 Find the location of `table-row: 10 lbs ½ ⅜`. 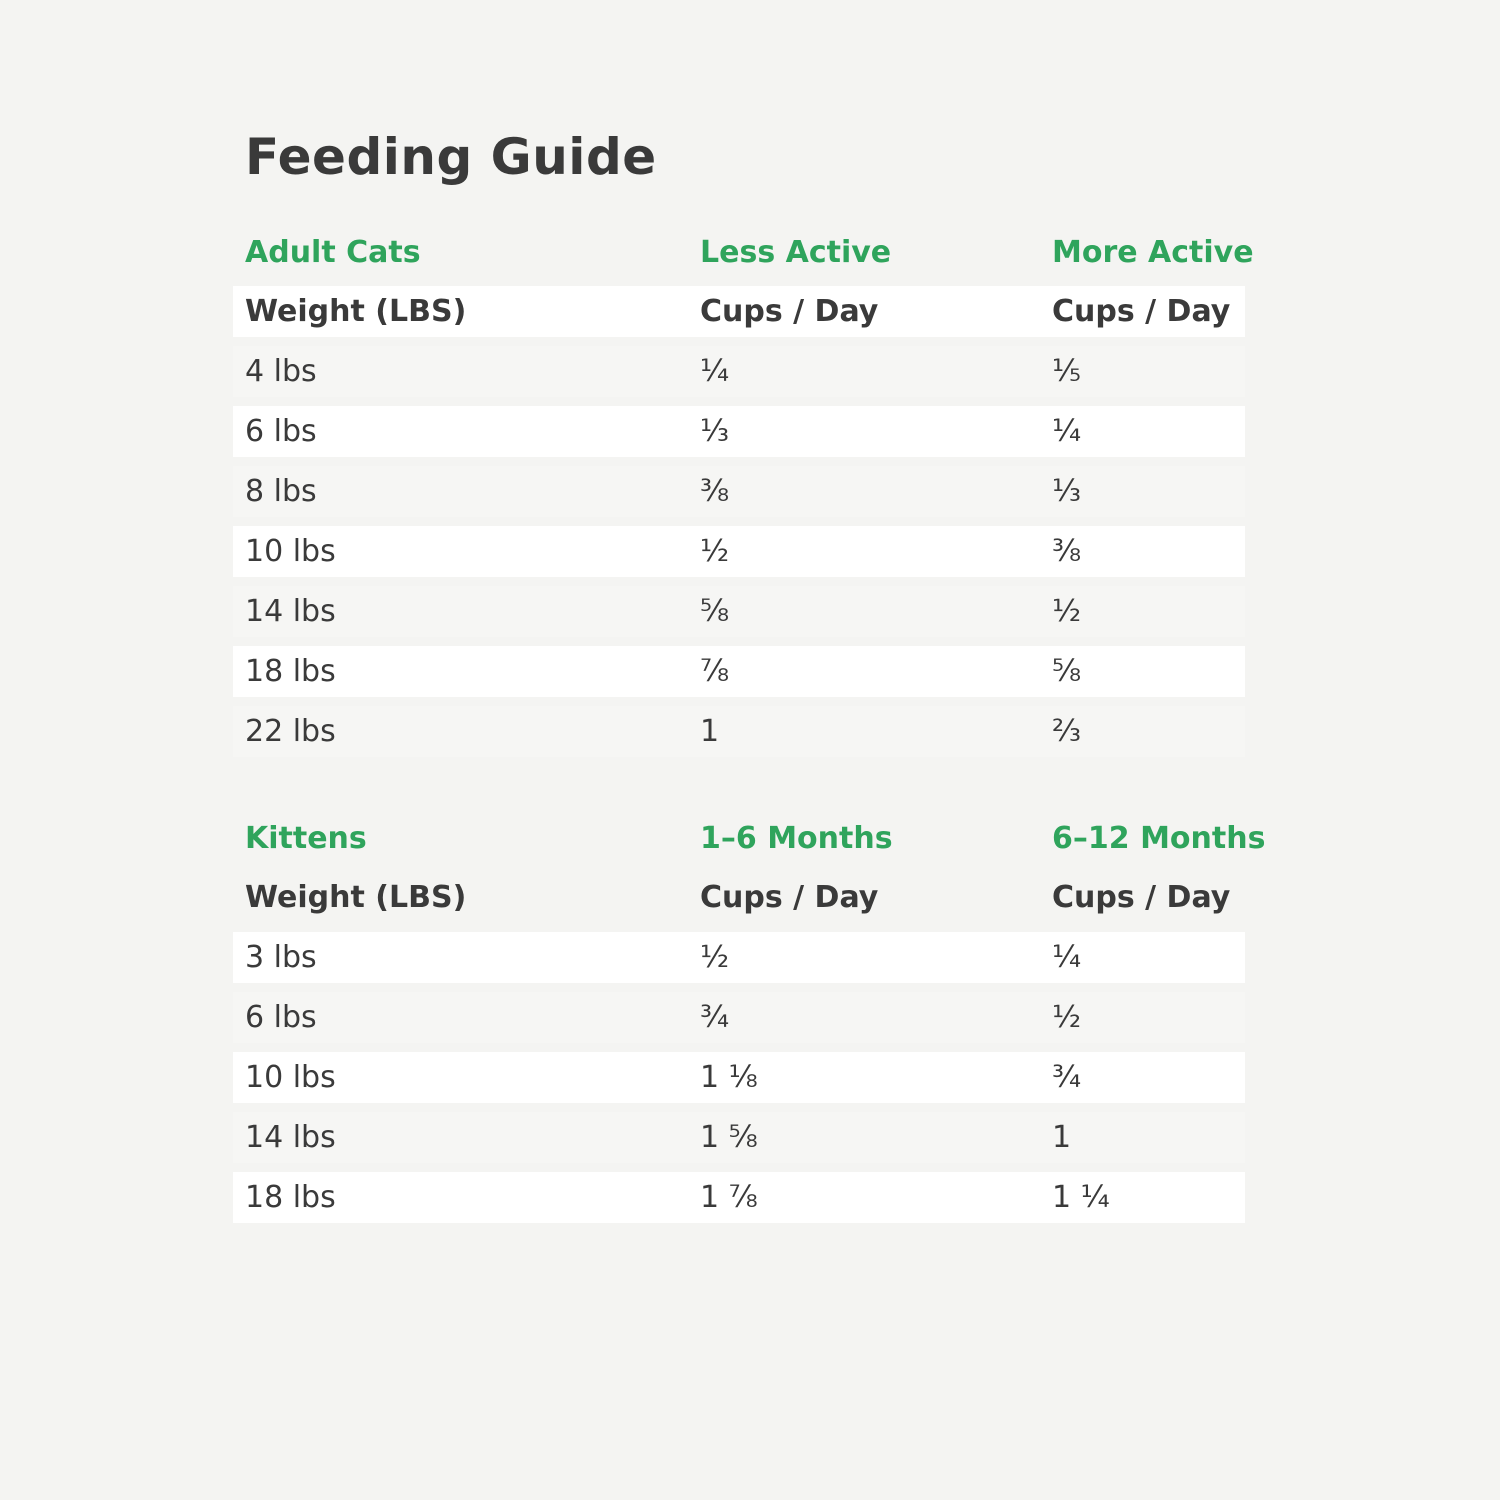

table-row: 10 lbs ½ ⅜ is located at coordinates (739, 551).